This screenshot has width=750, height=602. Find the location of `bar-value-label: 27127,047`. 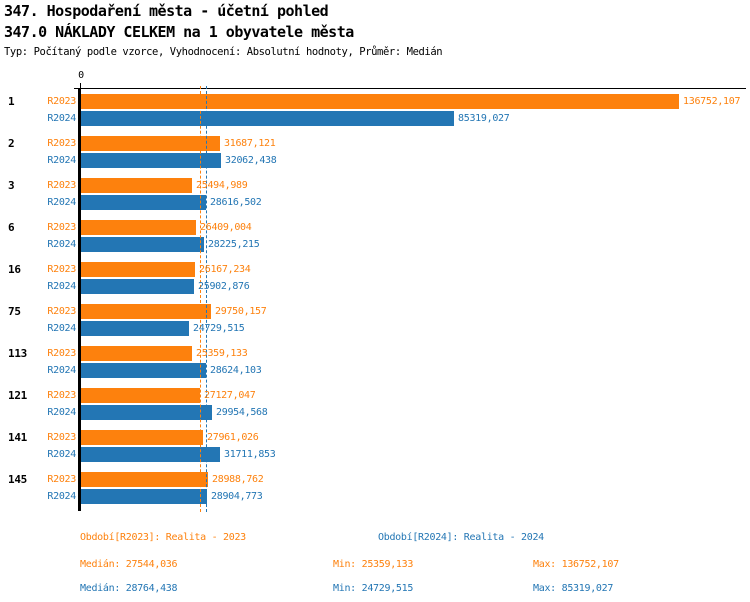

bar-value-label: 27127,047 is located at coordinates (230, 395).